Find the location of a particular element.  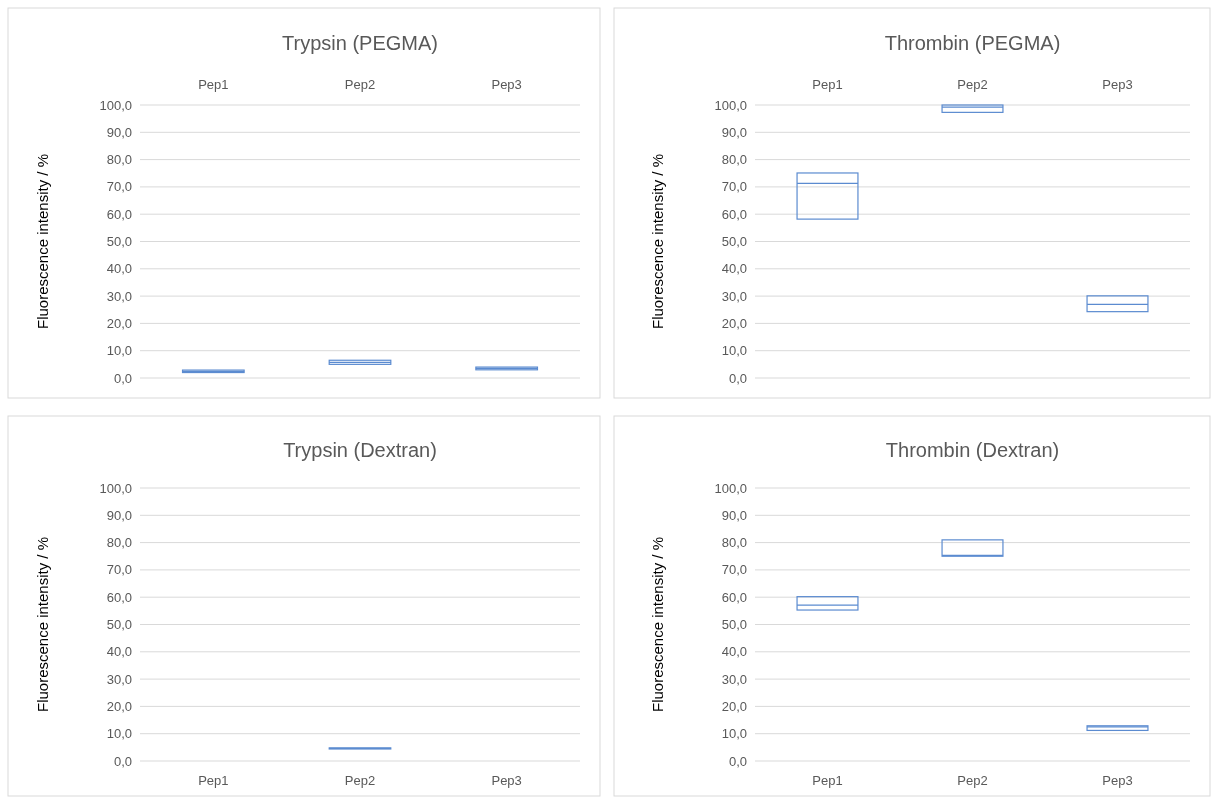

chart-title: Thrombin (PEGMA) is located at coordinates (972, 43).